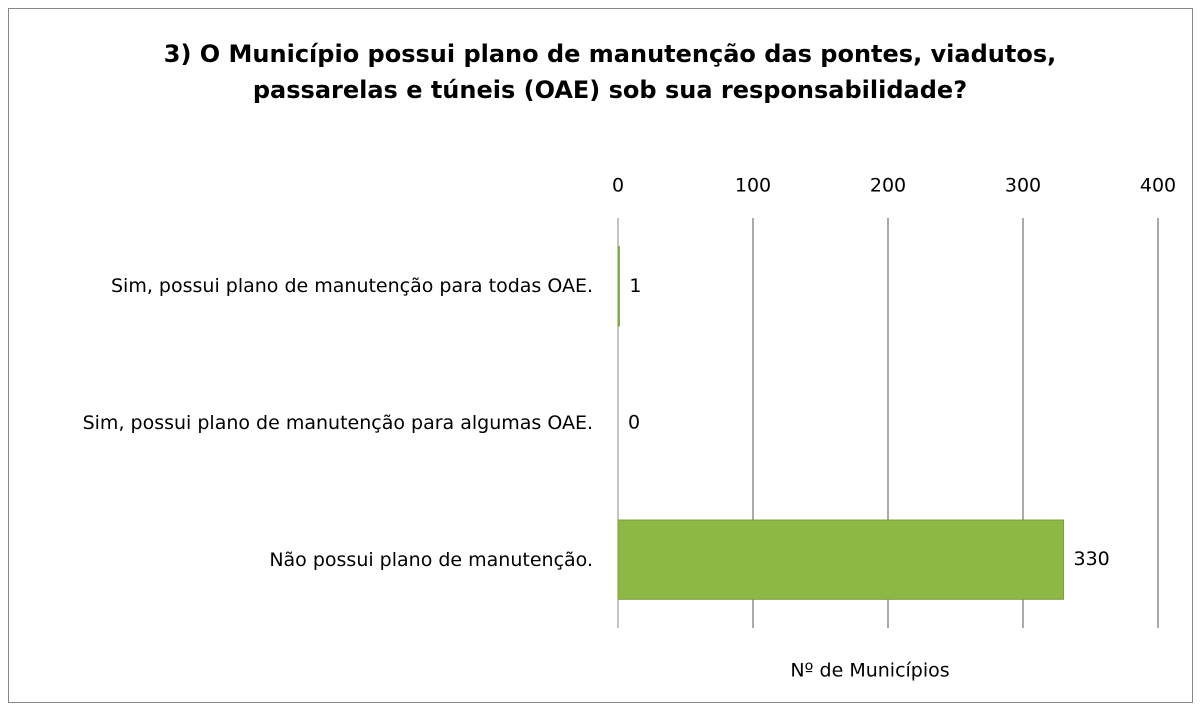 This screenshot has width=1201, height=711. I want to click on x-tick-label: 0, so click(618, 186).